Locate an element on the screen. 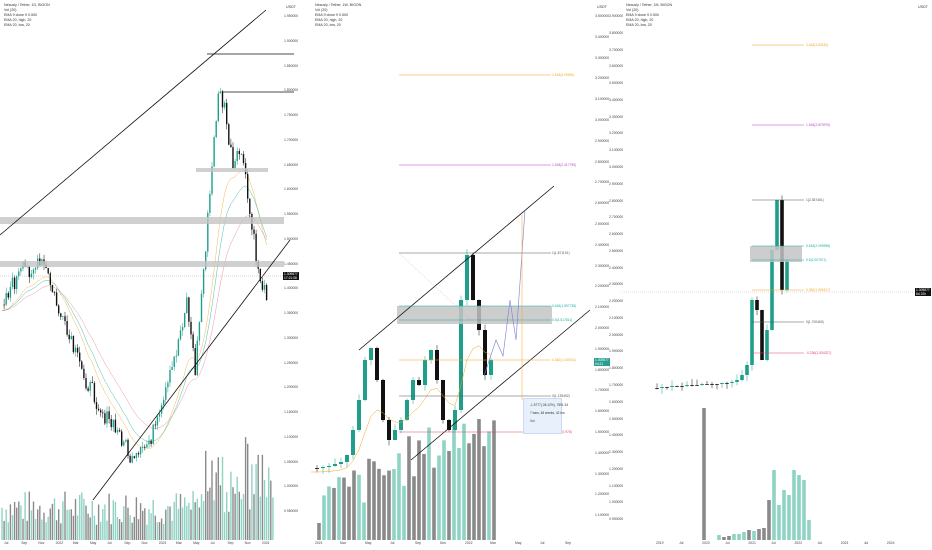 The height and width of the screenshot is (550, 932). price-axis-label: 3.000000 is located at coordinates (602, 120).